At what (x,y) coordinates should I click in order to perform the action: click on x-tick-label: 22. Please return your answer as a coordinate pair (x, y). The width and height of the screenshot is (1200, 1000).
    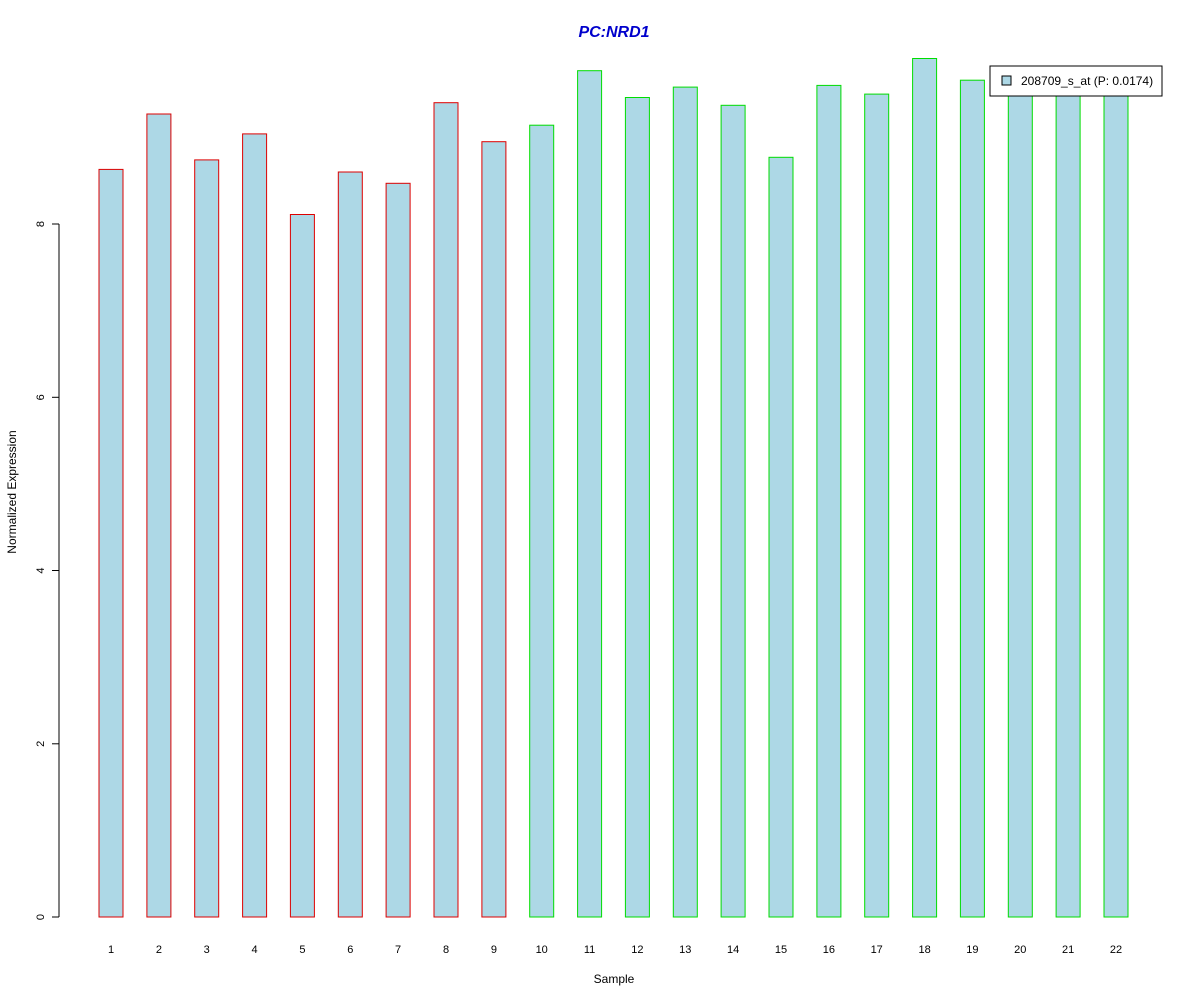
    Looking at the image, I should click on (1116, 950).